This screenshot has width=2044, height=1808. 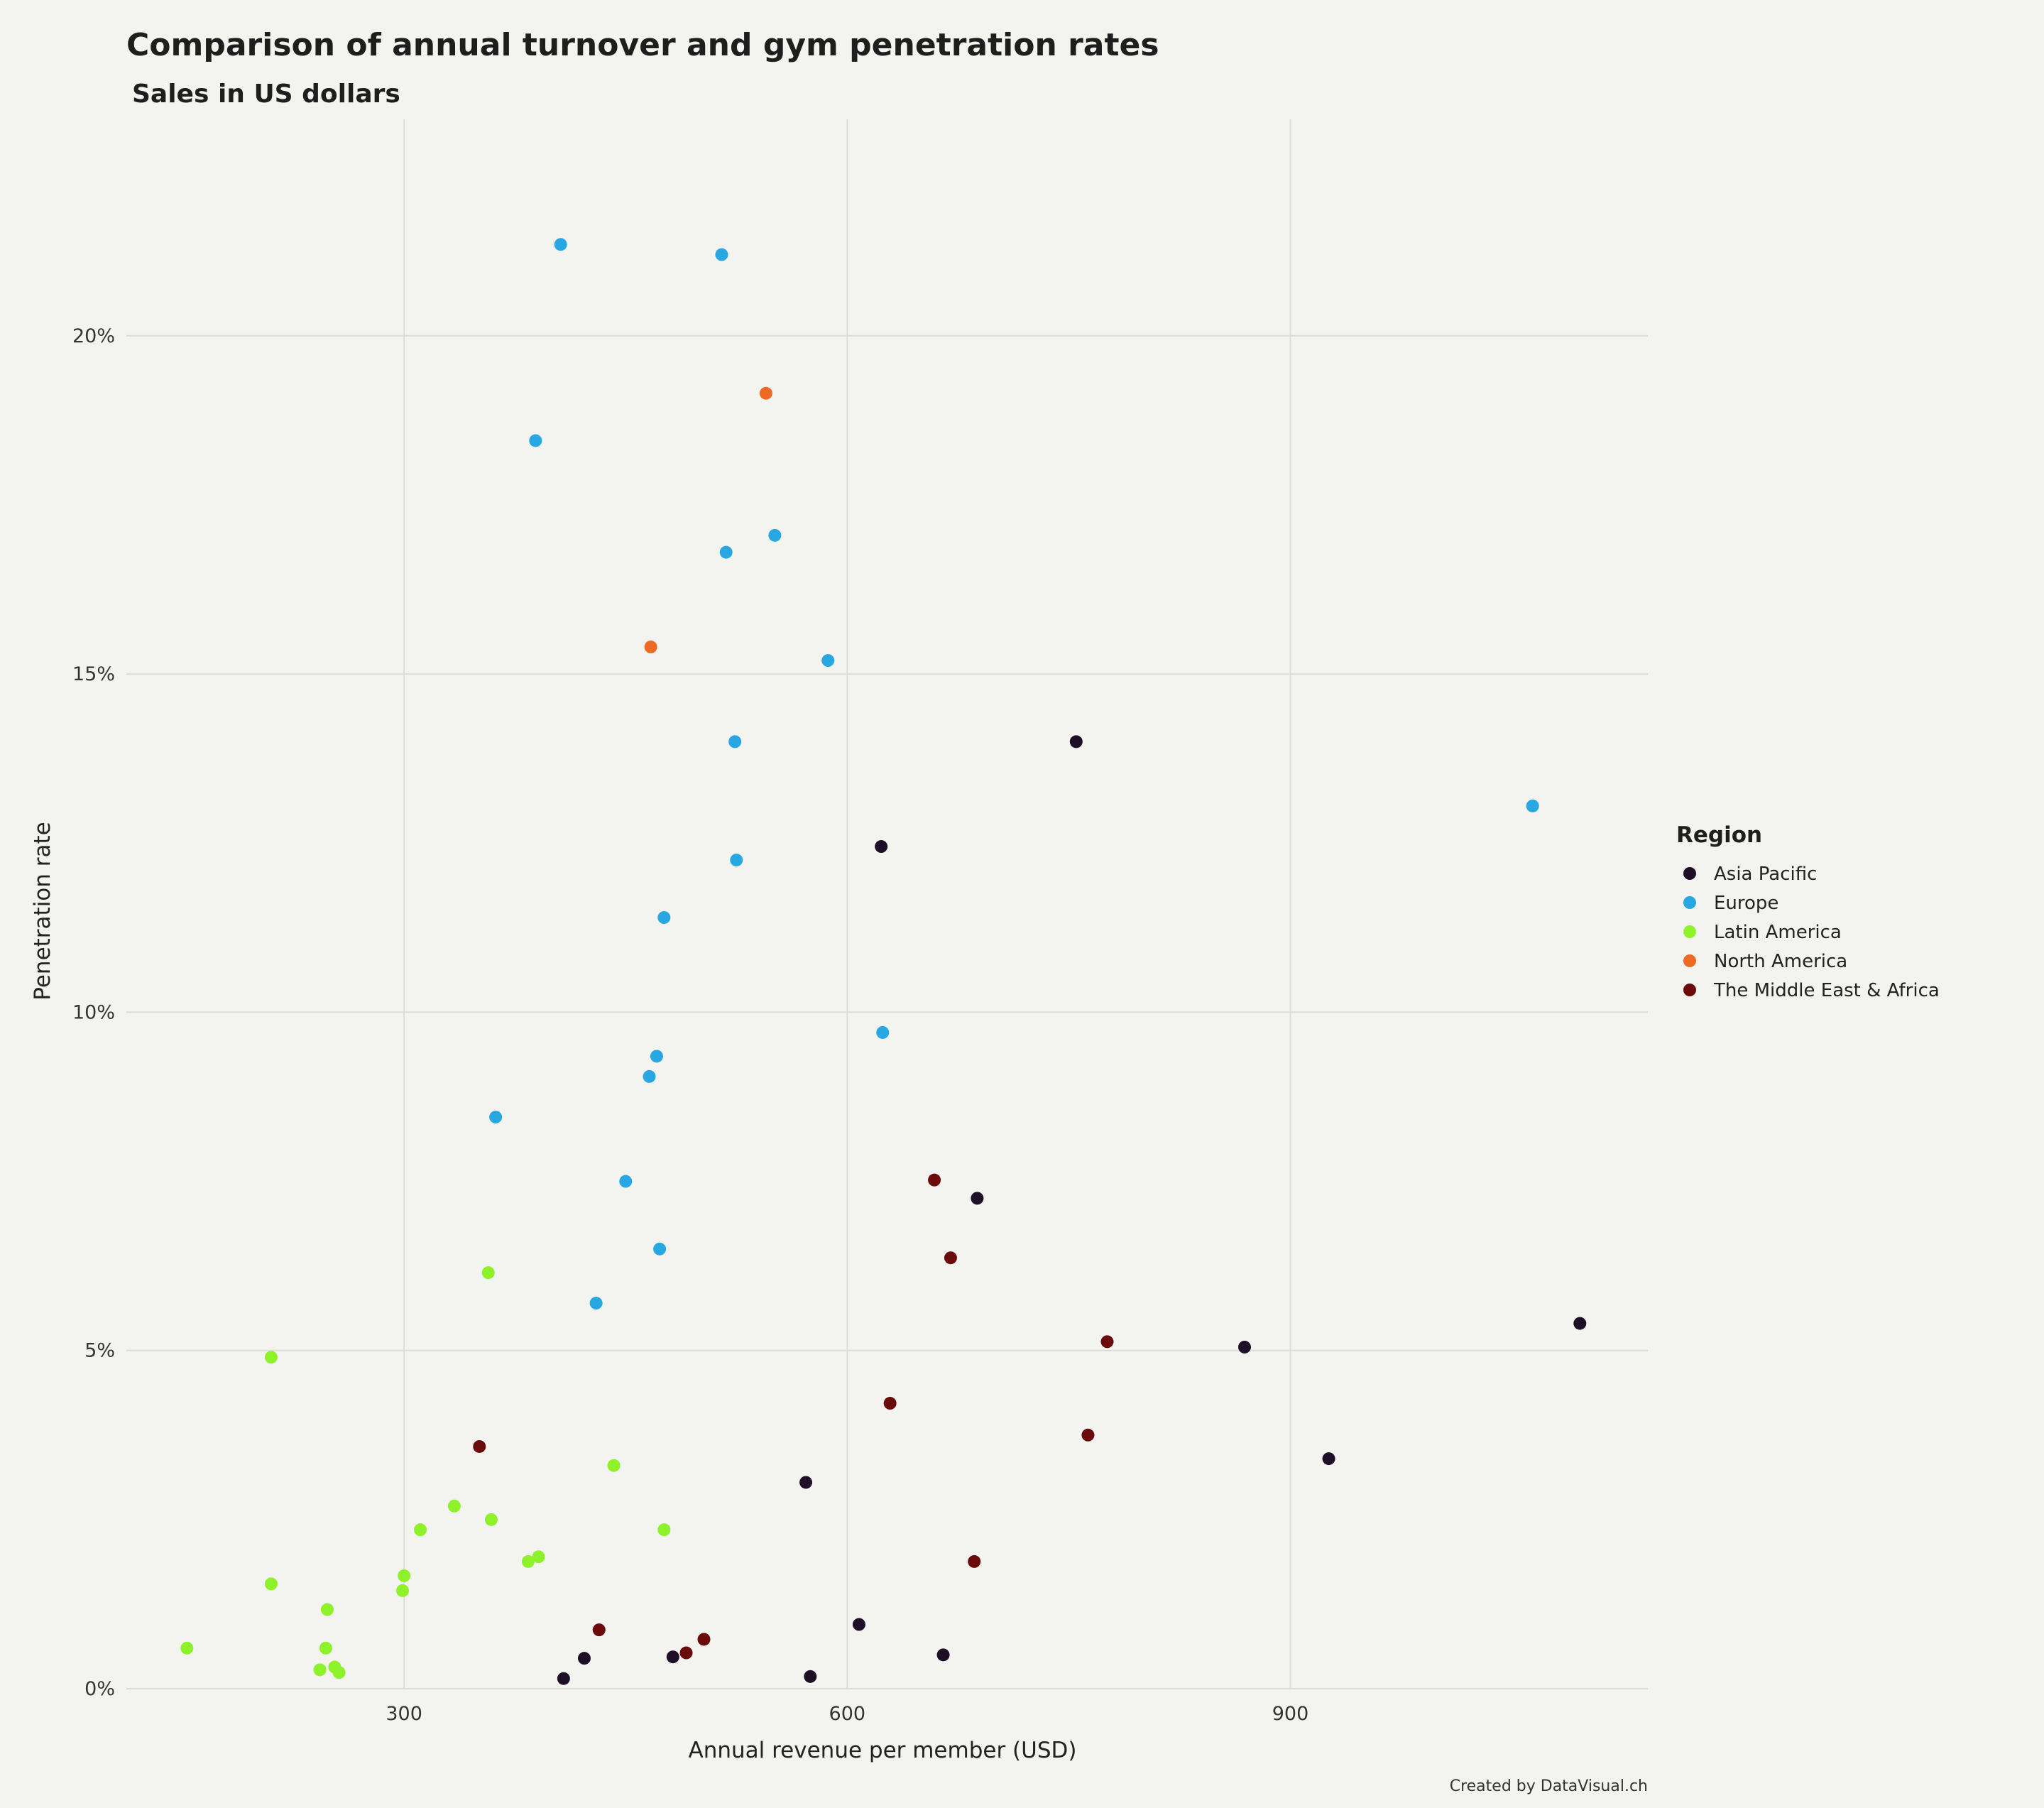 What do you see at coordinates (1746, 903) in the screenshot?
I see `legend-label: Europe` at bounding box center [1746, 903].